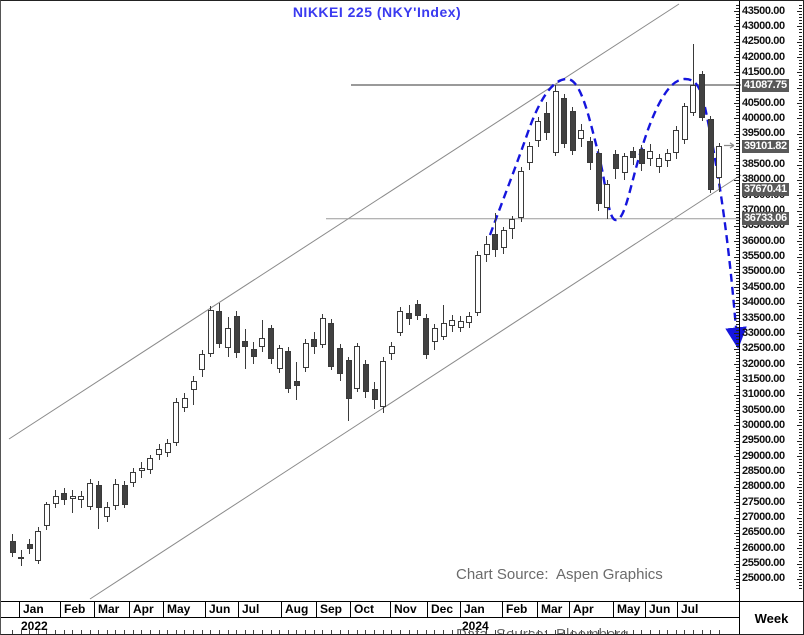 This screenshot has width=804, height=635. I want to click on y-axis-label: 30000.00, so click(763, 424).